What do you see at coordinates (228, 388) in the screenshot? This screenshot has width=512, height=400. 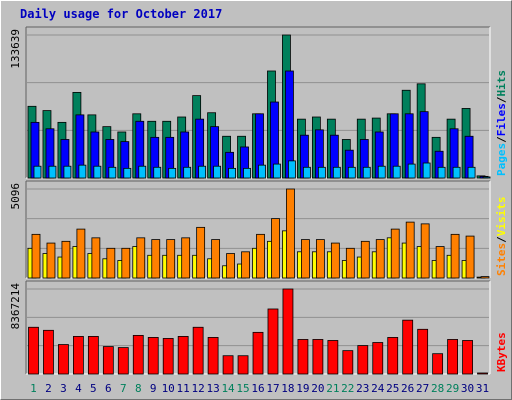 I see `day-tick-label: 14` at bounding box center [228, 388].